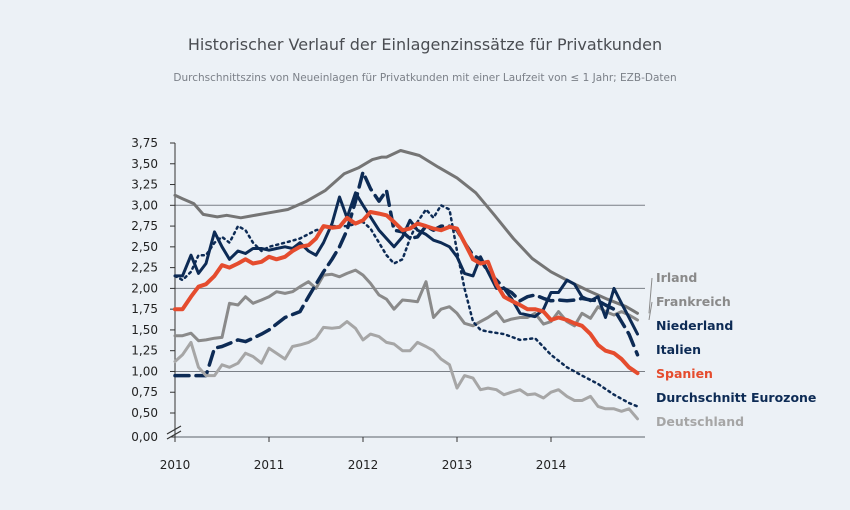 The height and width of the screenshot is (510, 850). What do you see at coordinates (144, 437) in the screenshot?
I see `y-tick-label: 0,00` at bounding box center [144, 437].